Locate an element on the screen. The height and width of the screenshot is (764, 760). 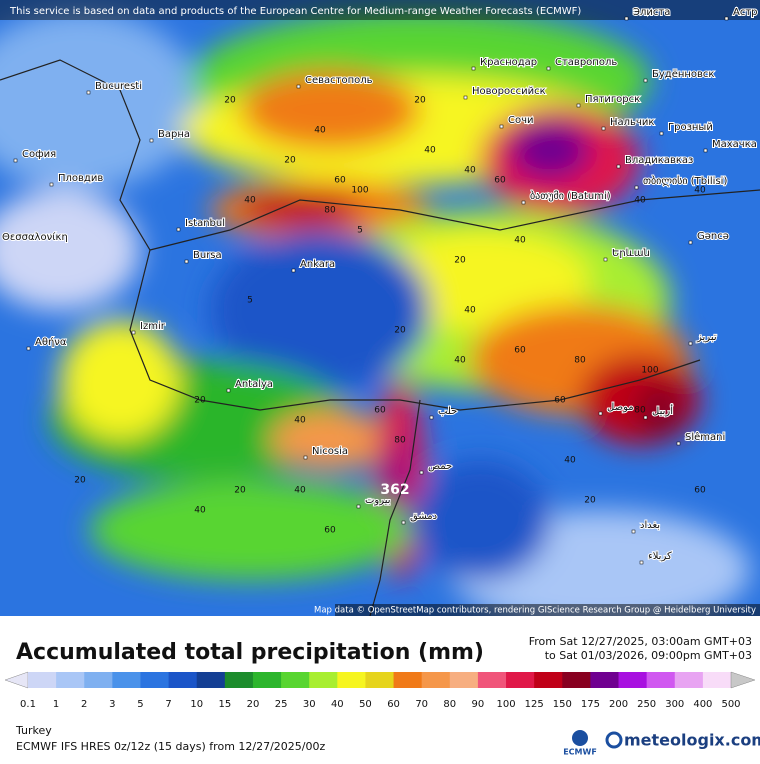
date-from: From Sat 12/27/2025, 03:00am GMT+03 is located at coordinates (640, 641).